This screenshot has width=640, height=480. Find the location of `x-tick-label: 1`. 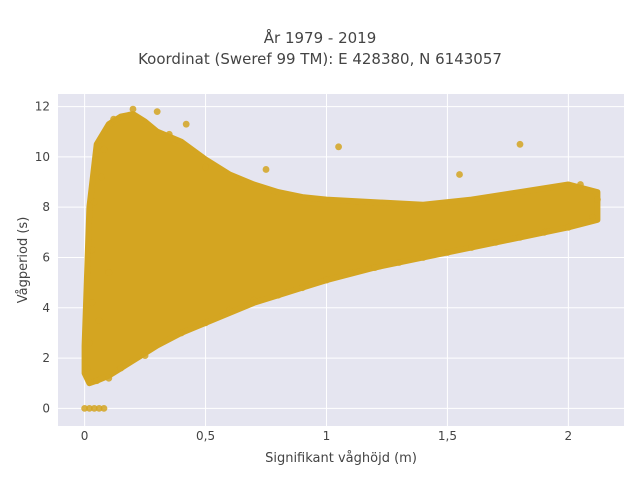

x-tick-label: 1 is located at coordinates (327, 436).